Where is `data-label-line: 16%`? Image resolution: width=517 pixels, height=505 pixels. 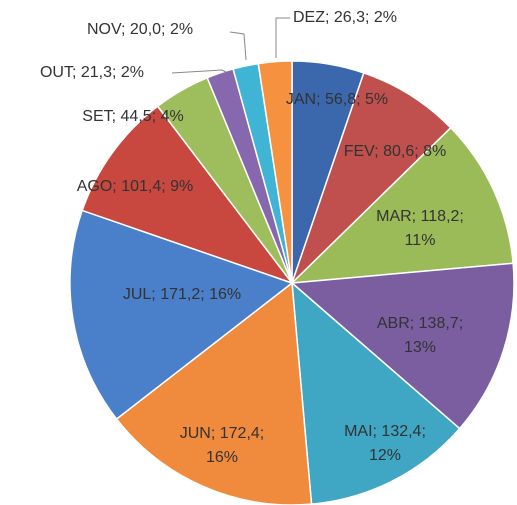 data-label-line: 16% is located at coordinates (222, 457).